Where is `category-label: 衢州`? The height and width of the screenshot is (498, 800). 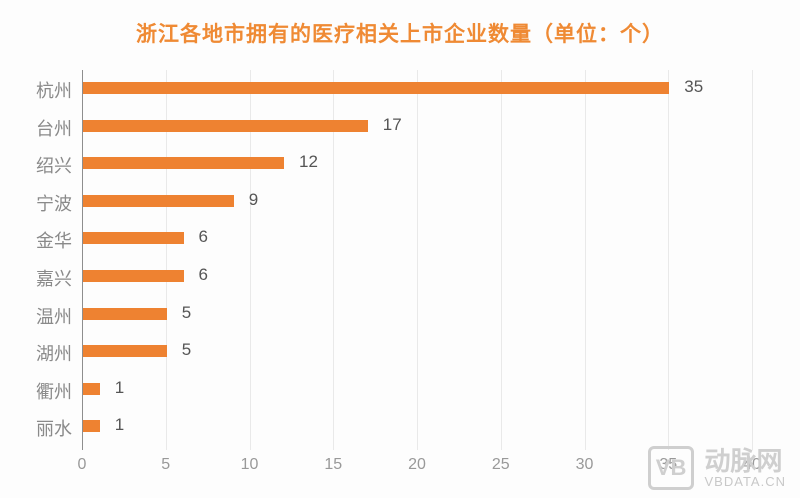 category-label: 衢州 is located at coordinates (54, 392).